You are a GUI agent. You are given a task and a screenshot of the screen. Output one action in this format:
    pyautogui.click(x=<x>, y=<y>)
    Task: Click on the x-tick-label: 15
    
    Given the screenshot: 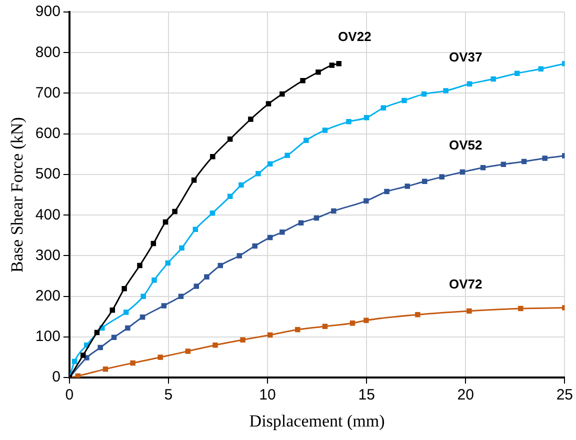 What is the action you would take?
    pyautogui.click(x=366, y=395)
    